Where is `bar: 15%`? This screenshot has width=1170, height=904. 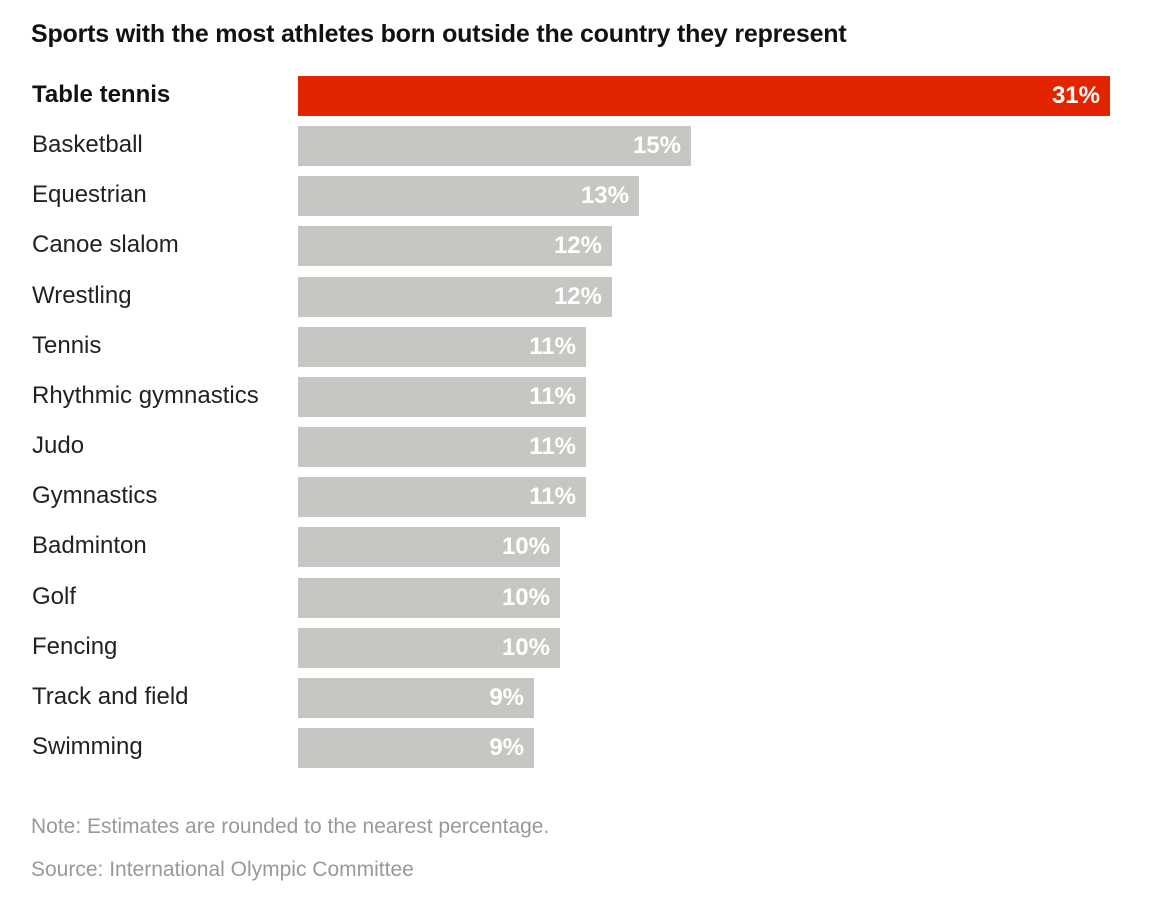 bar: 15% is located at coordinates (494, 146).